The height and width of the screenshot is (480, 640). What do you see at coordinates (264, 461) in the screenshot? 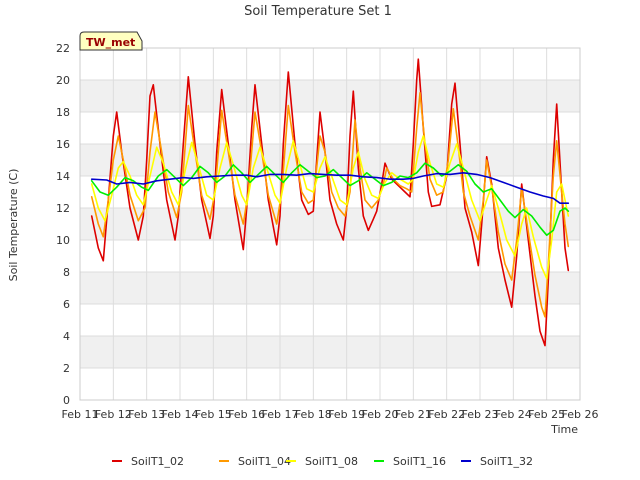
I see `legend-label: SoilT1_04` at bounding box center [264, 461].